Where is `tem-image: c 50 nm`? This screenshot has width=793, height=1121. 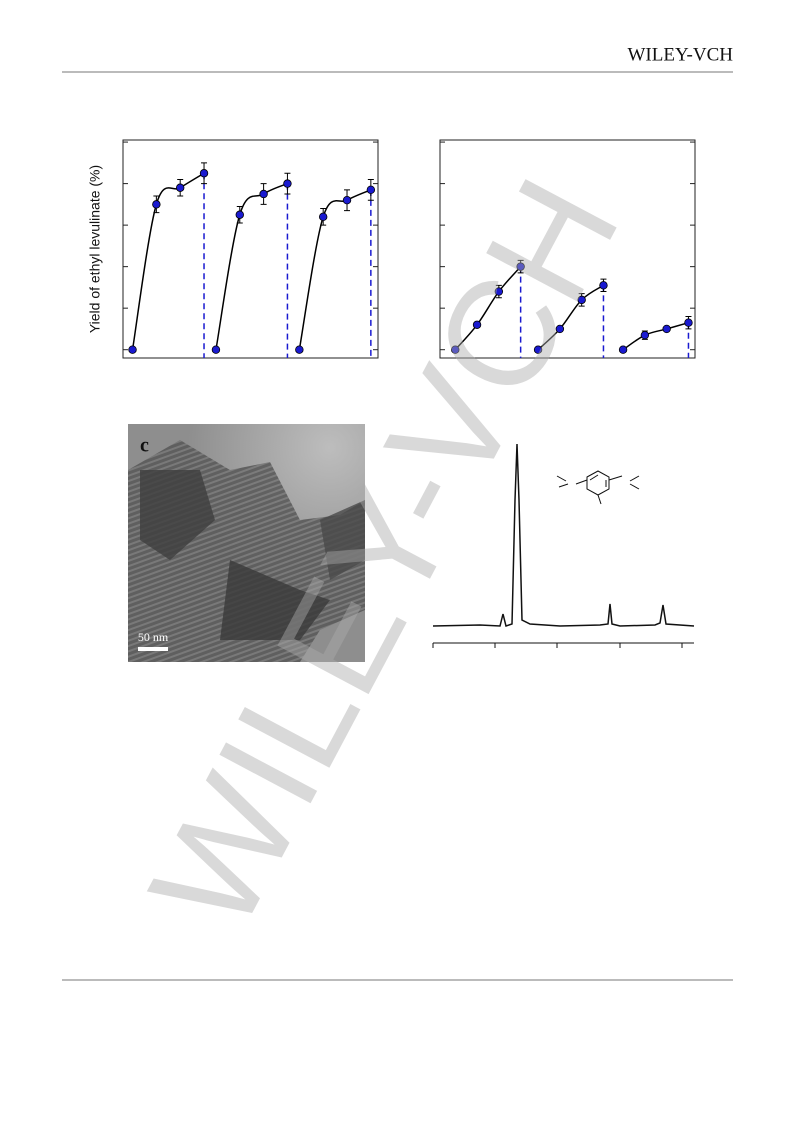
tem-image: c 50 nm is located at coordinates (246, 543).